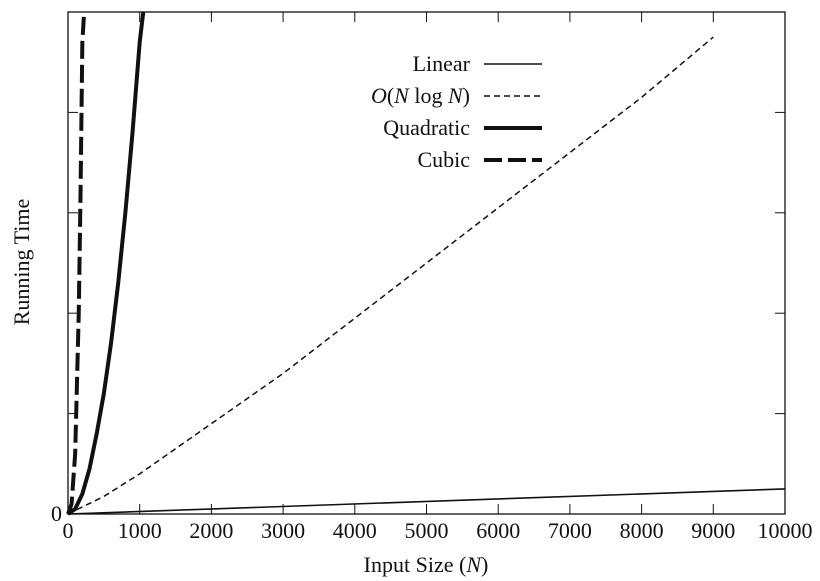 Image resolution: width=820 pixels, height=581 pixels. Describe the element at coordinates (106, 263) in the screenshot. I see `series-line-quadratic` at that location.